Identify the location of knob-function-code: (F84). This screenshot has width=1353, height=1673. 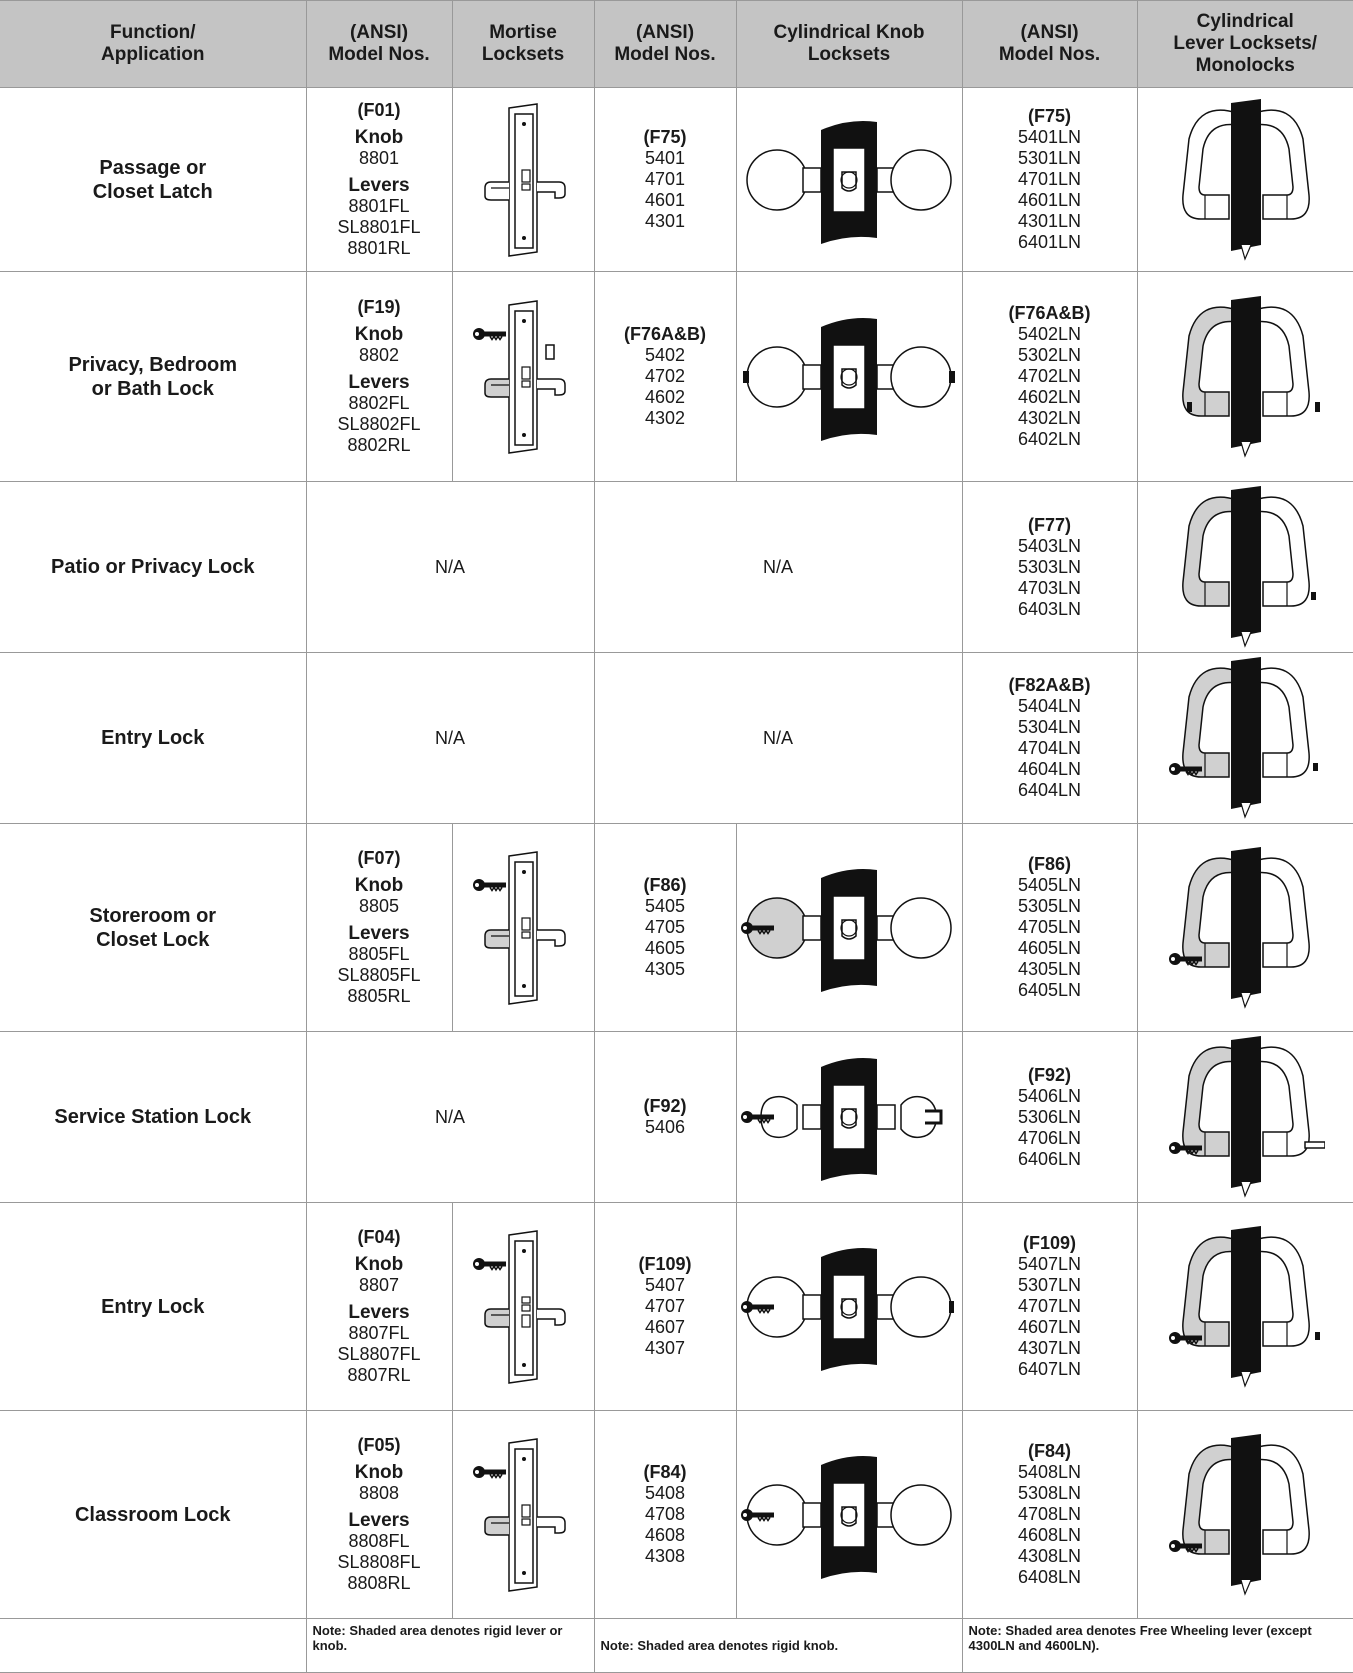
(665, 1472).